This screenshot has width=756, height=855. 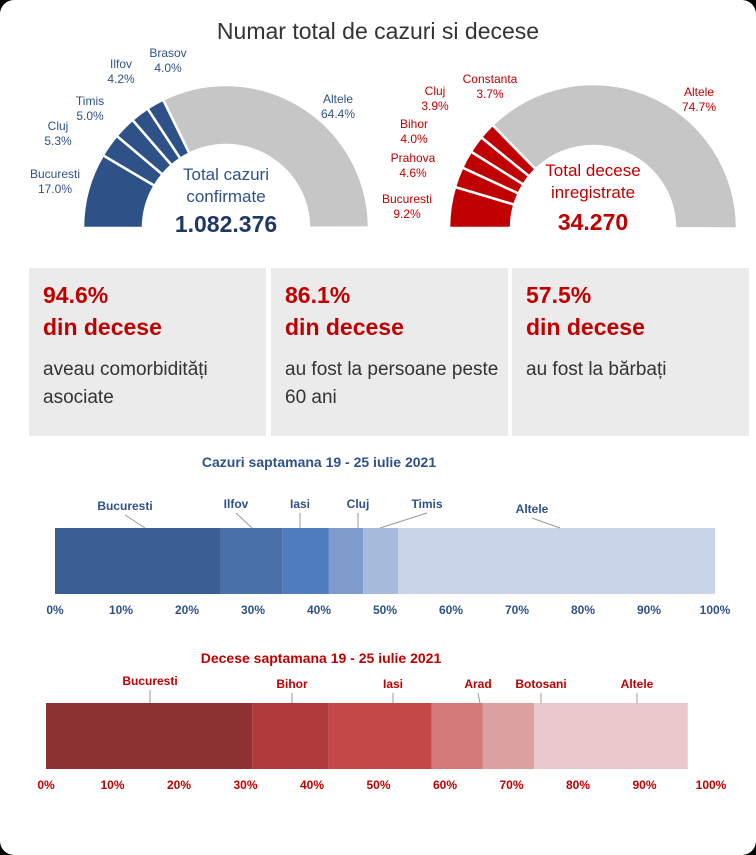 What do you see at coordinates (596, 369) in the screenshot?
I see `stat-text: au fost la bărbați` at bounding box center [596, 369].